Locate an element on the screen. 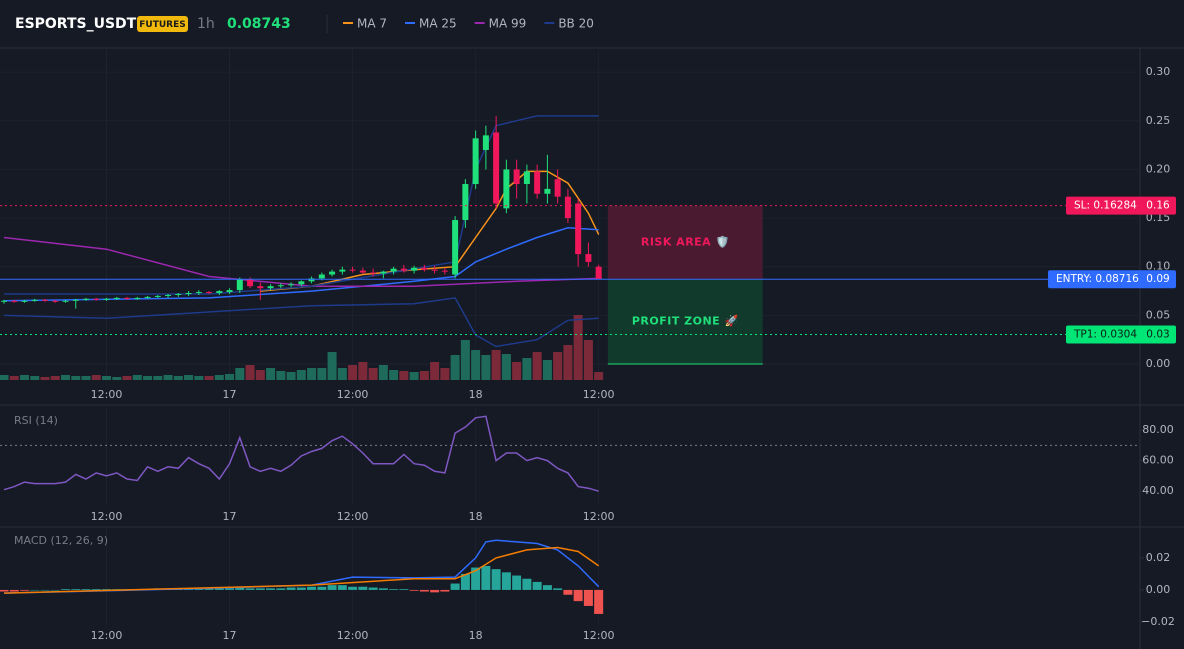  badge is located at coordinates (162, 24).